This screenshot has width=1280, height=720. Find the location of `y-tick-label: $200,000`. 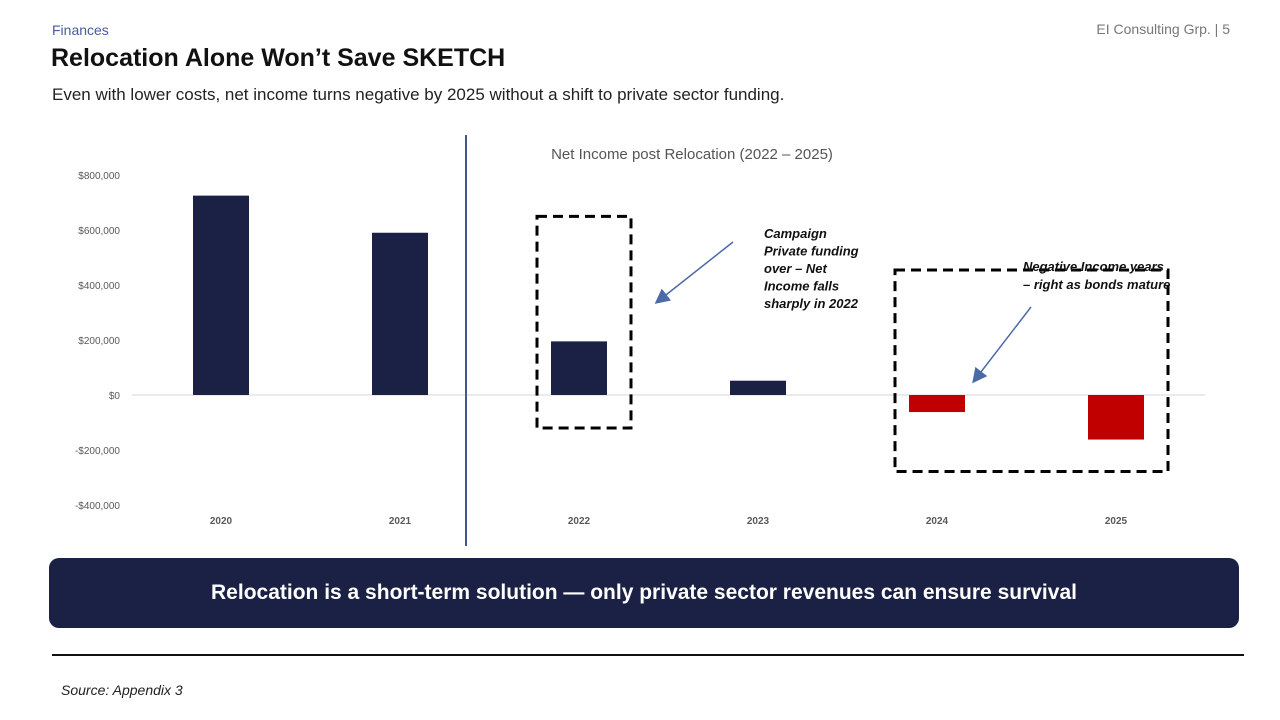

y-tick-label: $200,000 is located at coordinates (99, 341).